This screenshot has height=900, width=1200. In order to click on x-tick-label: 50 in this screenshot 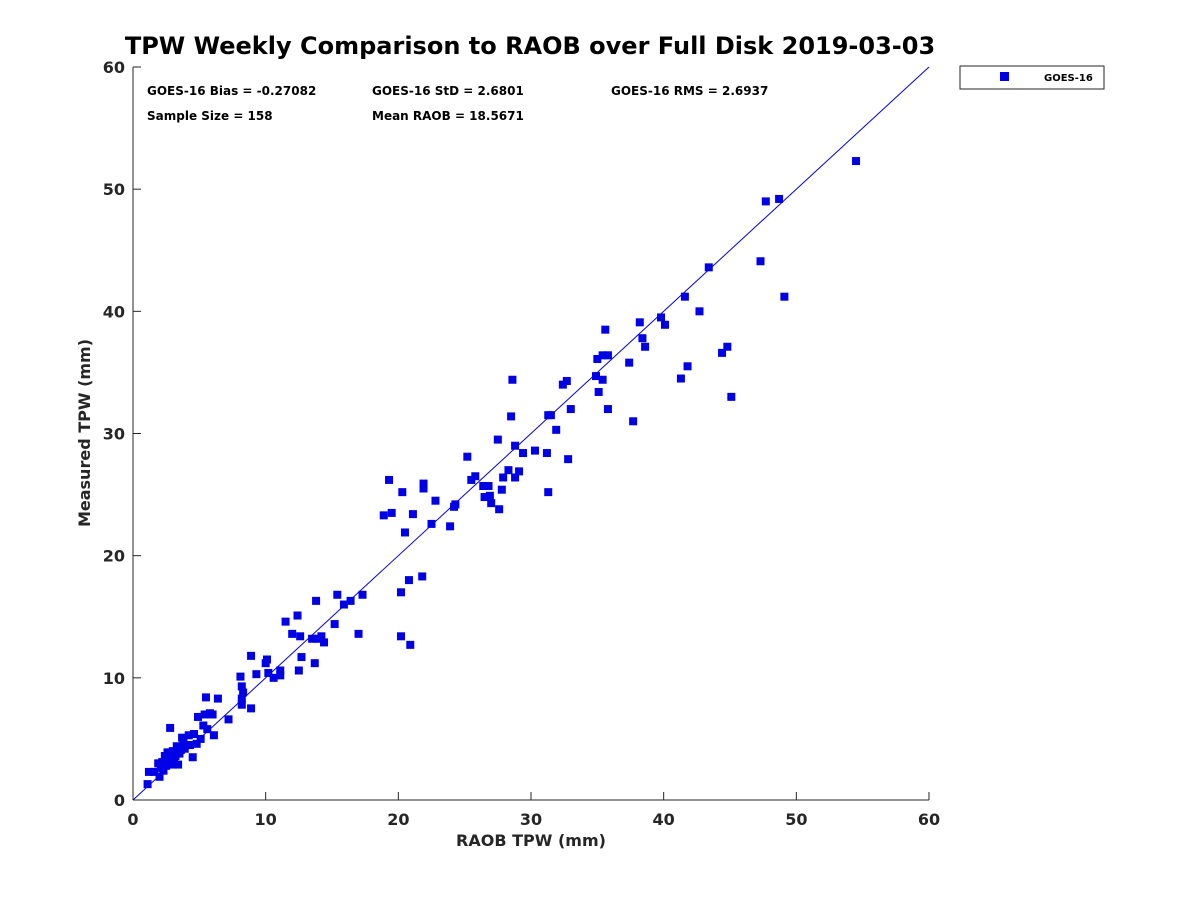, I will do `click(796, 819)`.